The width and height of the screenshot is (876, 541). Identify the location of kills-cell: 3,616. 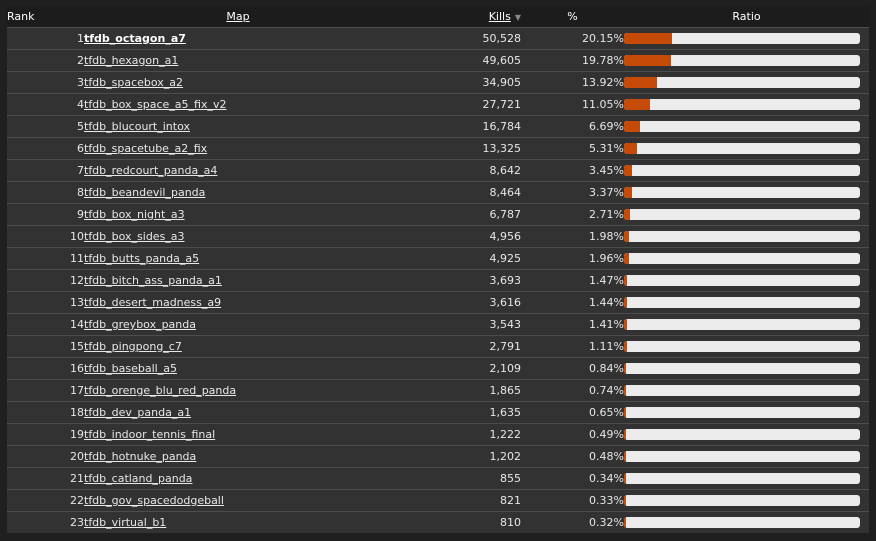
(456, 302).